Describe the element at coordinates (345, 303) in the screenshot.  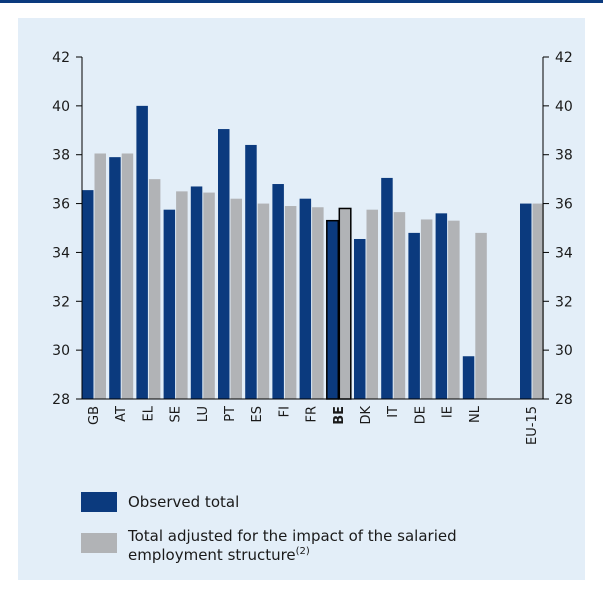
I see `bar-adjusted-be` at that location.